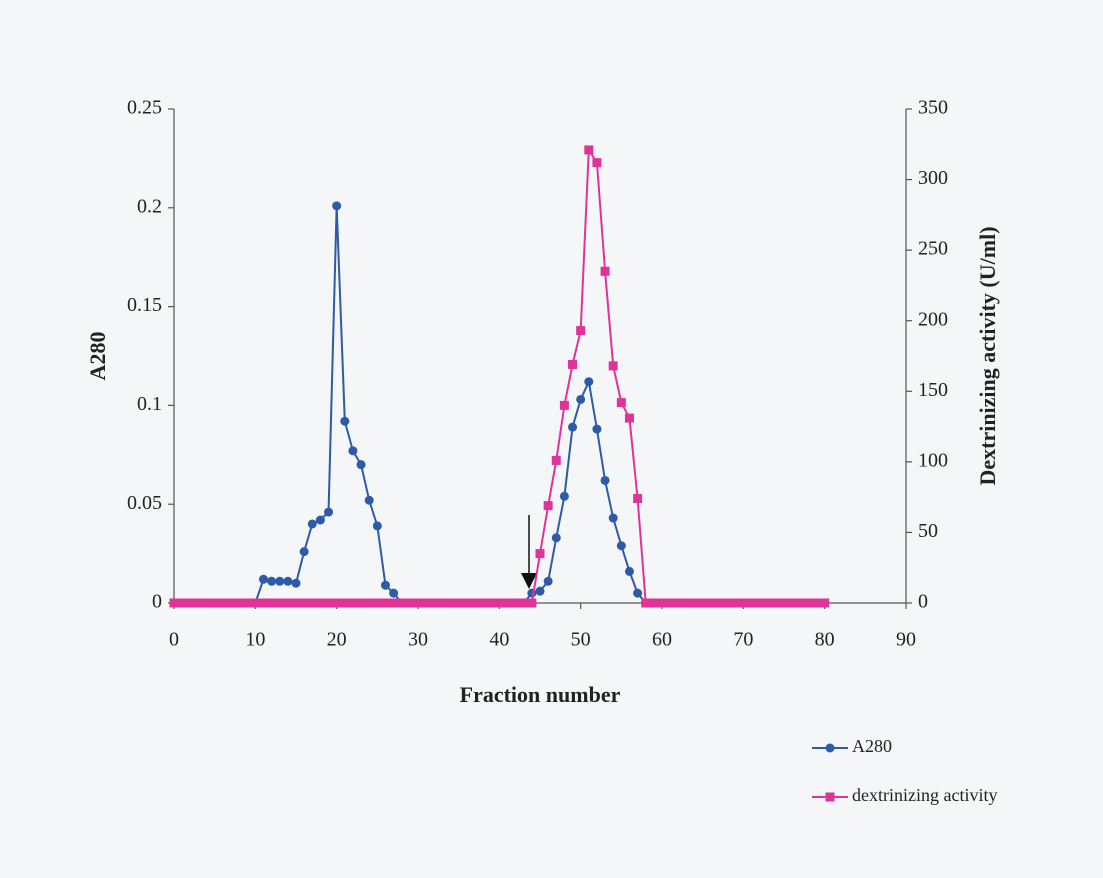  What do you see at coordinates (933, 460) in the screenshot?
I see `y2-tick-label: 100` at bounding box center [933, 460].